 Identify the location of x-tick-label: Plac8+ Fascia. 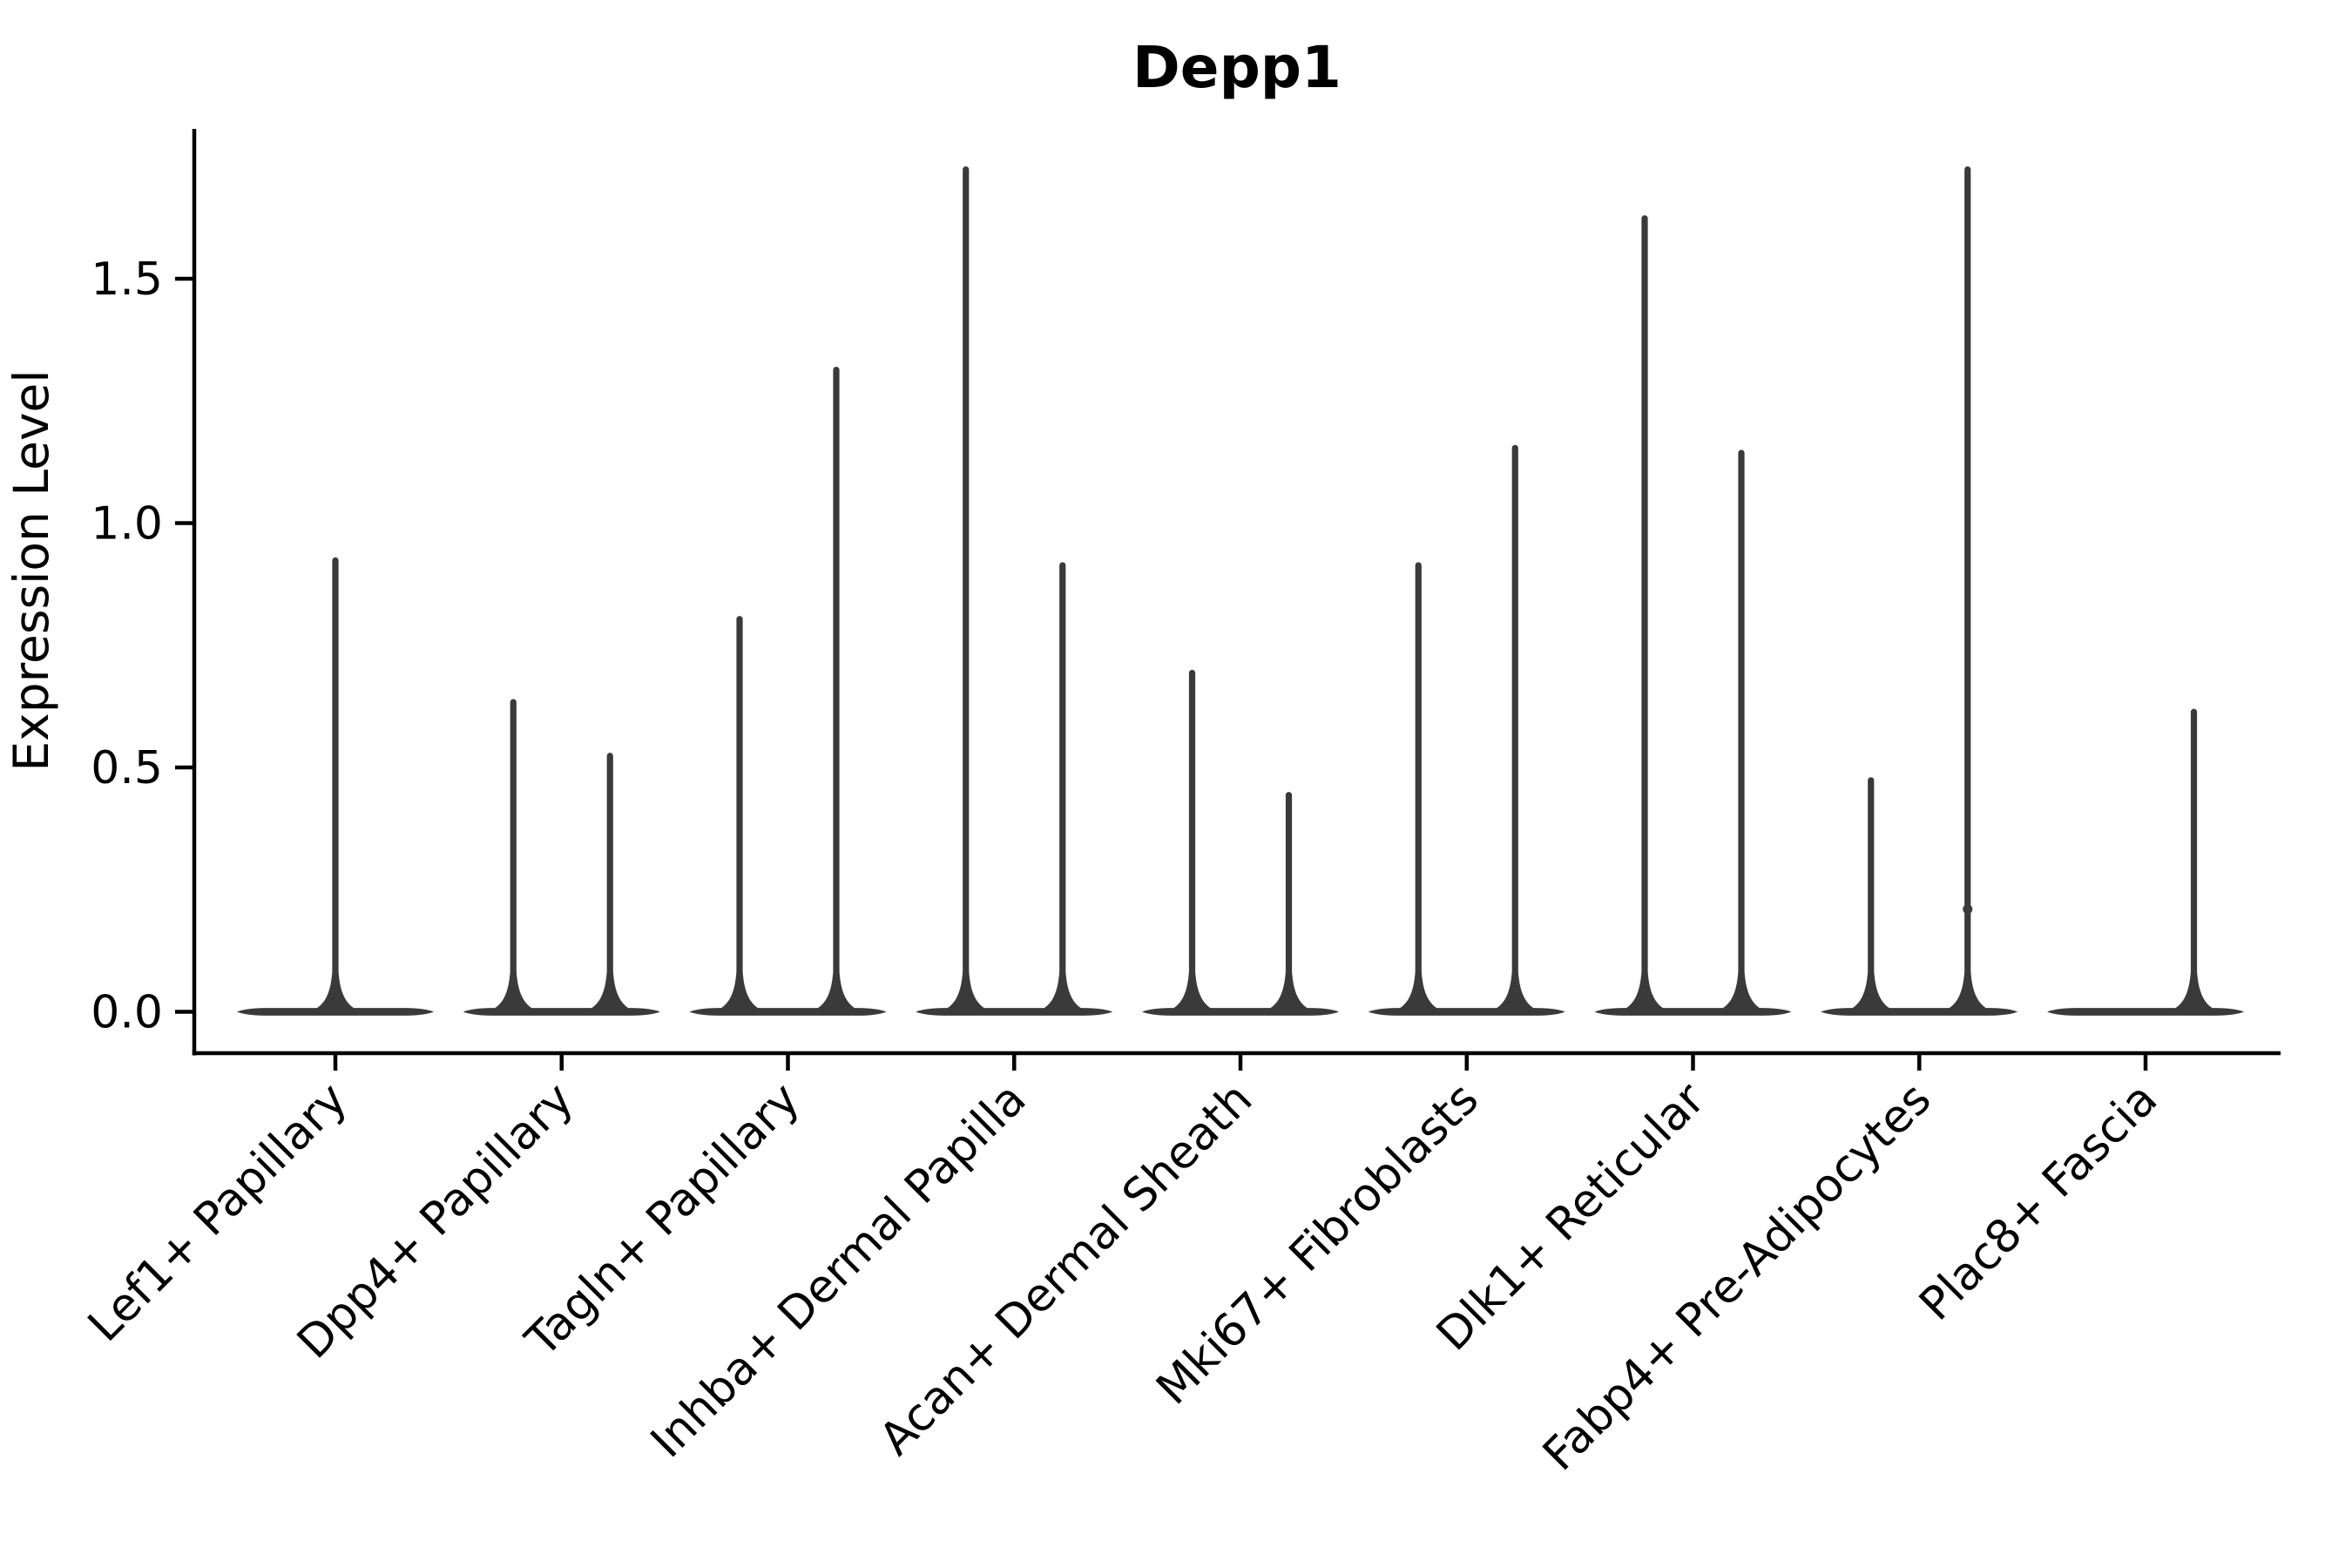
(2038, 1202).